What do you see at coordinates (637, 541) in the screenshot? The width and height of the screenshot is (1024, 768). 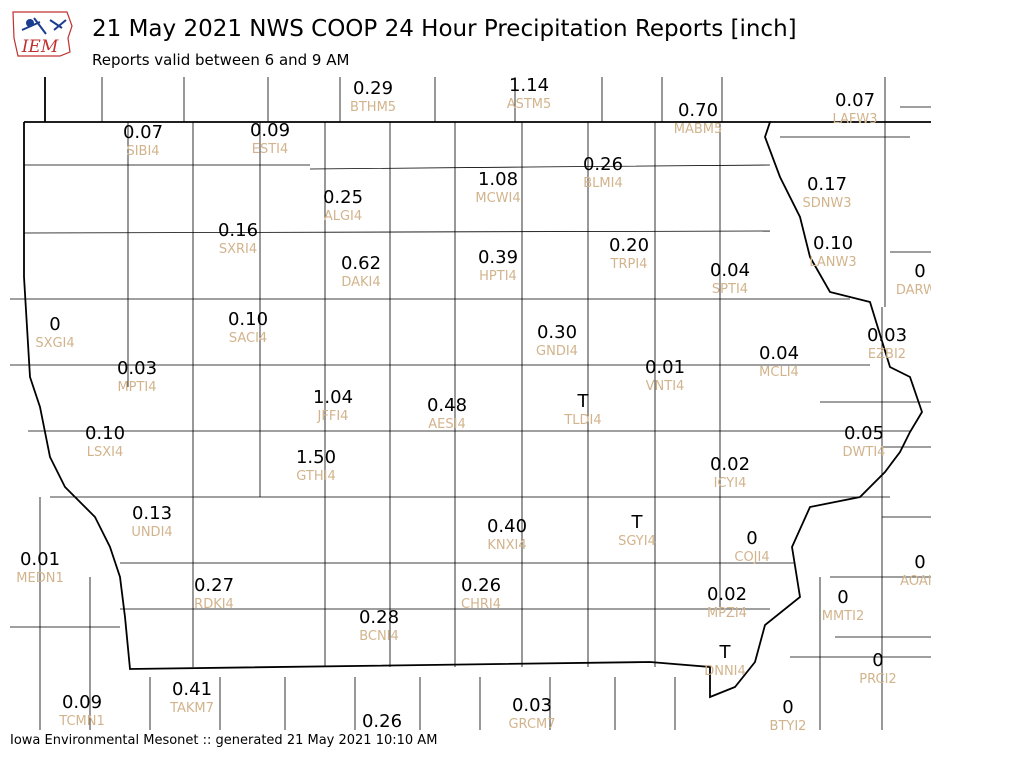 I see `station-id: SGYI4` at bounding box center [637, 541].